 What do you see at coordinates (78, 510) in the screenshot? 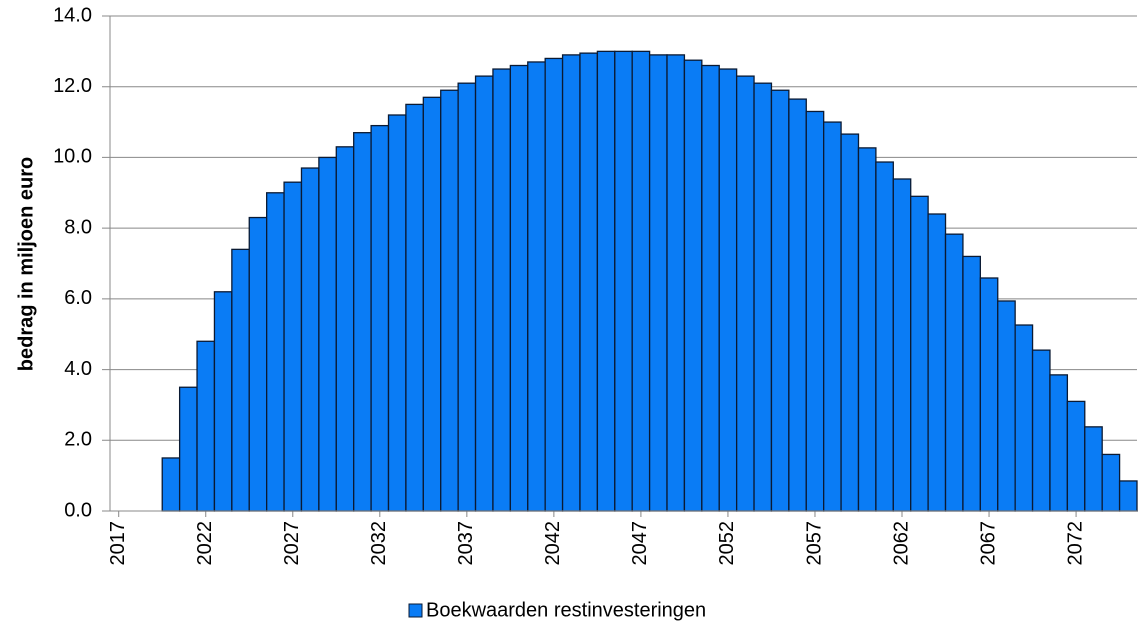
I see `y-tick-label: 0.0` at bounding box center [78, 510].